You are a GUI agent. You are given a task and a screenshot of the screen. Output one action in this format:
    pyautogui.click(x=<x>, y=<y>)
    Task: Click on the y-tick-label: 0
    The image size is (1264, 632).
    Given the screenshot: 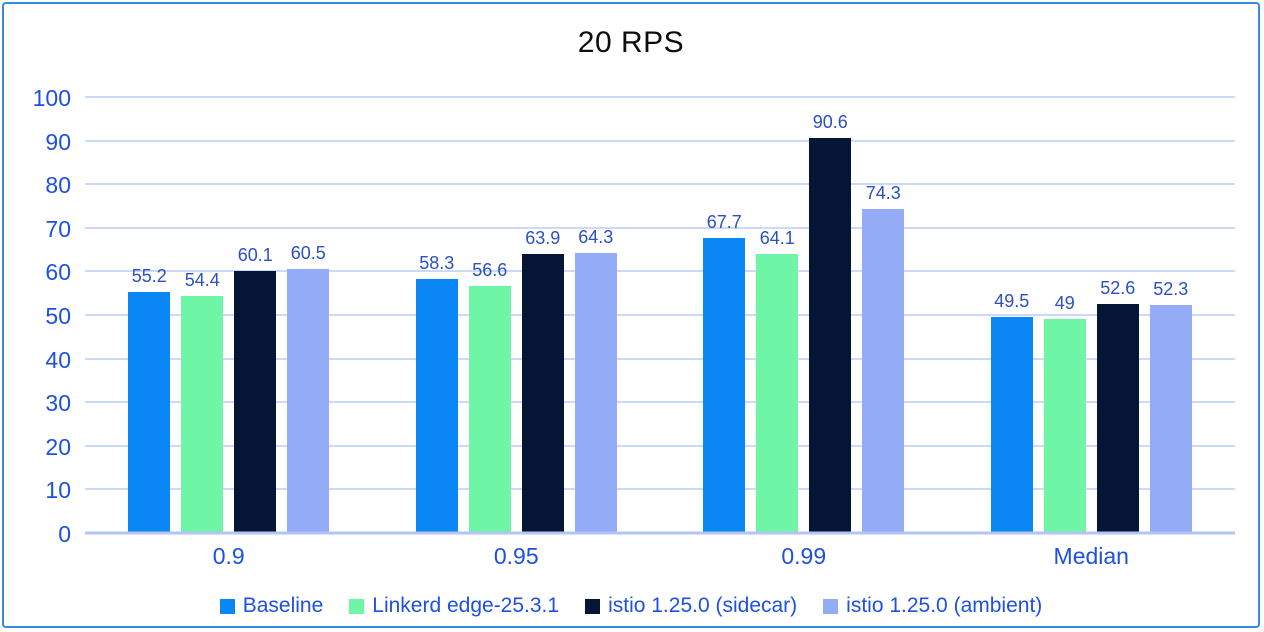 What is the action you would take?
    pyautogui.click(x=64, y=534)
    